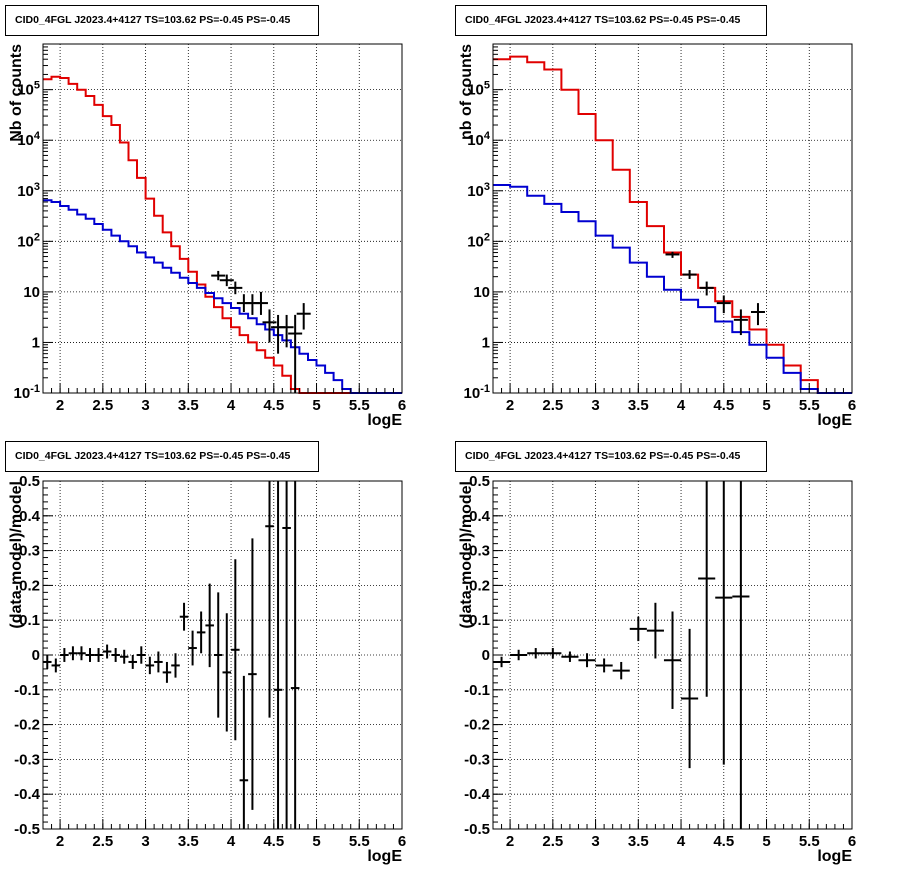 This screenshot has height=875, width=898. What do you see at coordinates (477, 725) in the screenshot?
I see `y-tick-label: -0.2` at bounding box center [477, 725].